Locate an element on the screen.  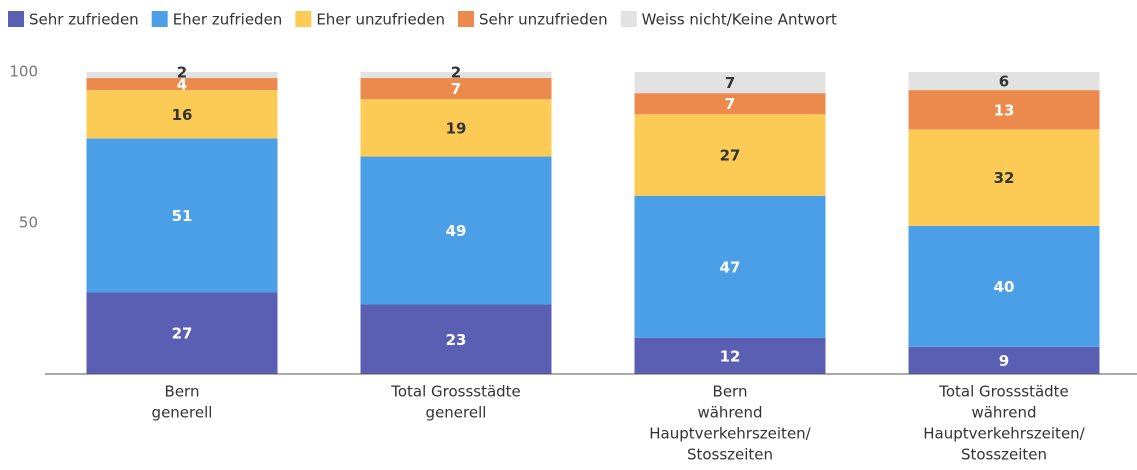
value-label: 51 is located at coordinates (182, 216).